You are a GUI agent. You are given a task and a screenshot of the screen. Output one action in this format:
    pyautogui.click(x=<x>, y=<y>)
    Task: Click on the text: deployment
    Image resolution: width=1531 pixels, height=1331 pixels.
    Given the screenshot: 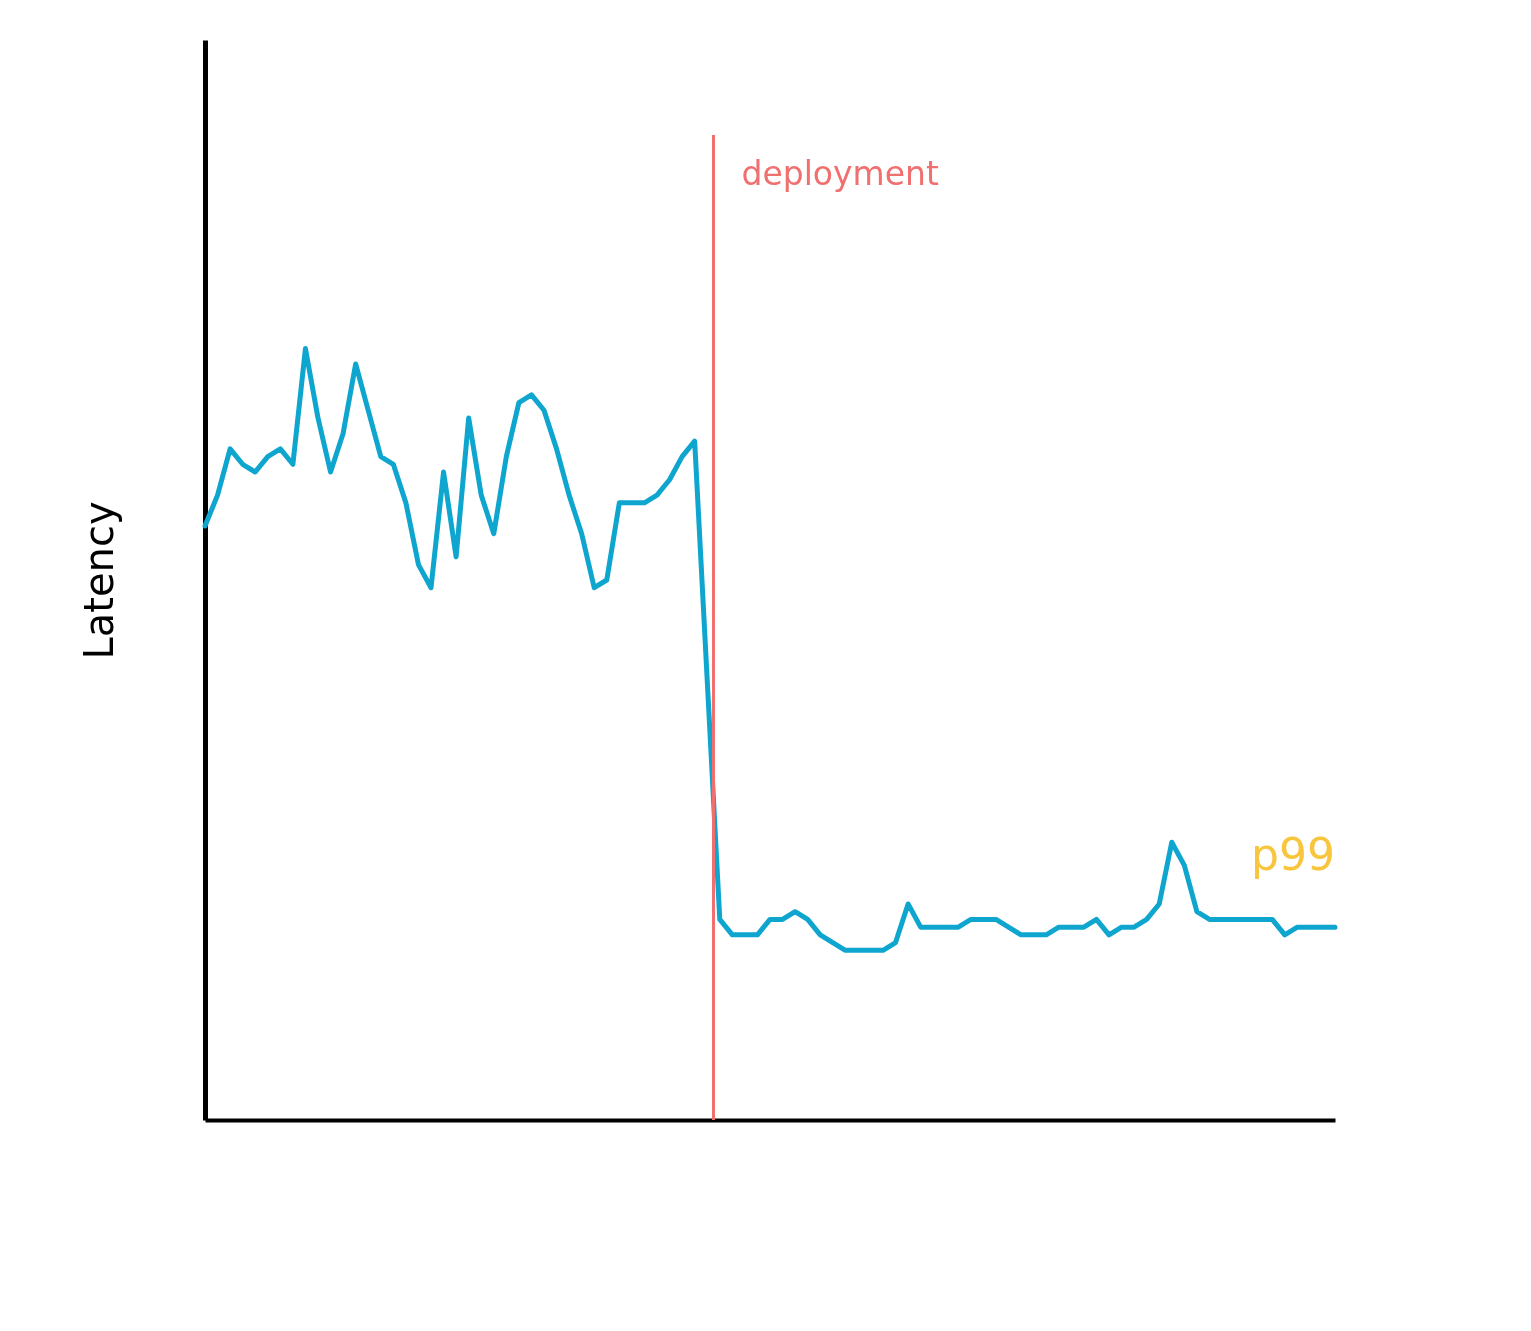 What is the action you would take?
    pyautogui.click(x=840, y=173)
    